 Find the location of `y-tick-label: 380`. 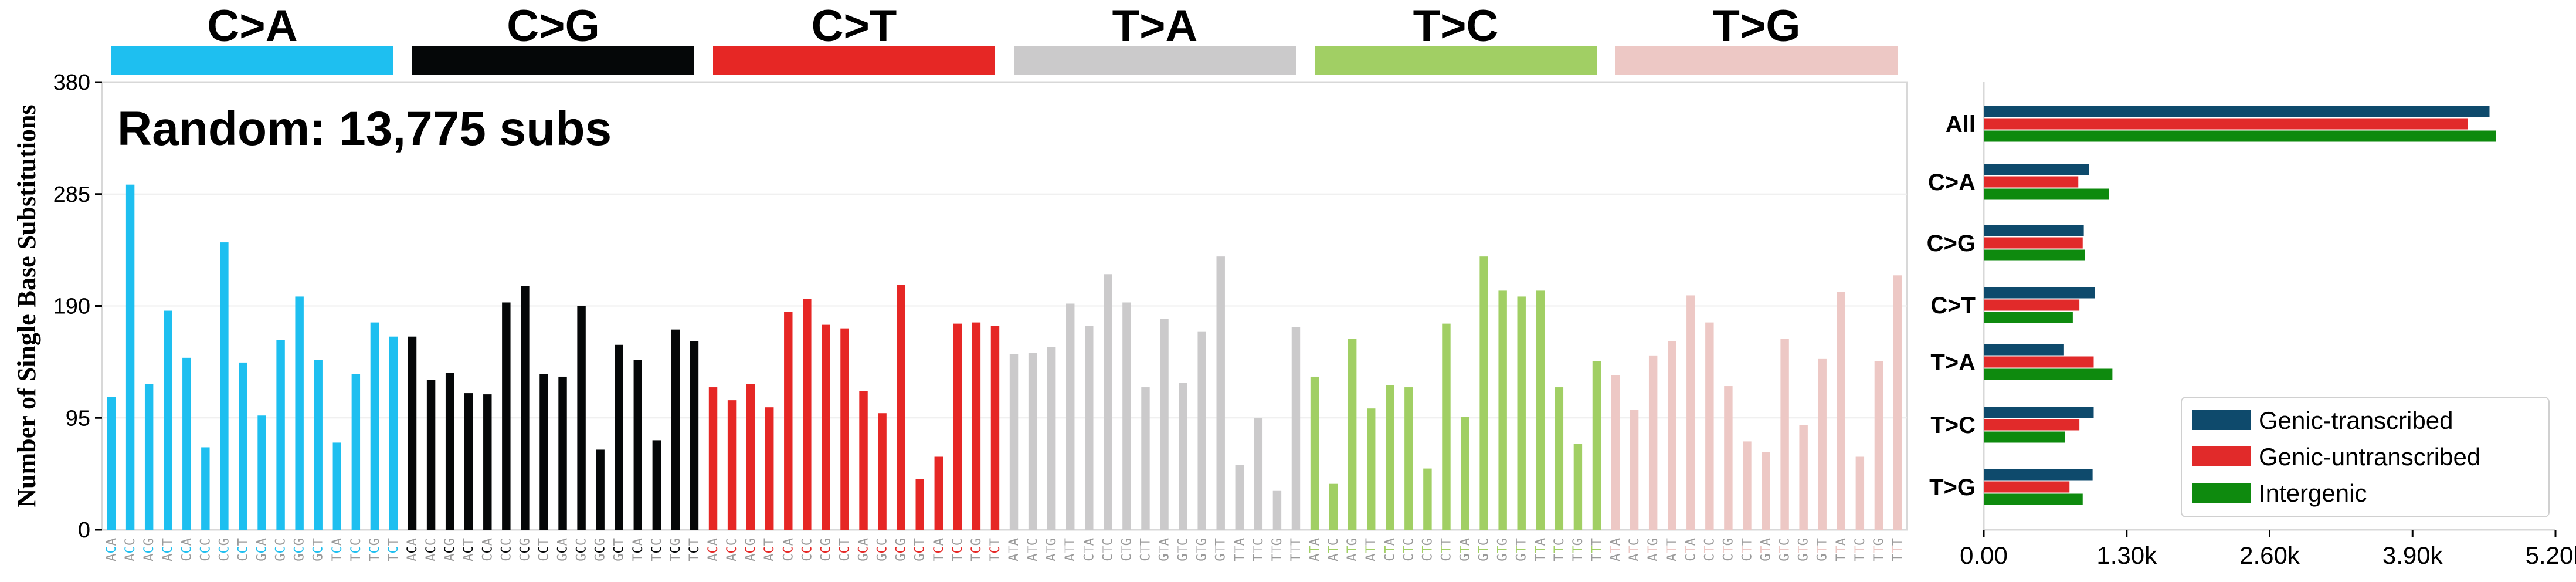

y-tick-label: 380 is located at coordinates (71, 82).